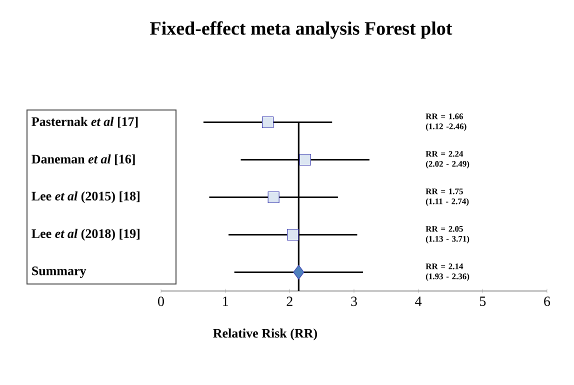 This screenshot has width=574, height=385. Describe the element at coordinates (59, 272) in the screenshot. I see `y-tick-label: Summary` at that location.